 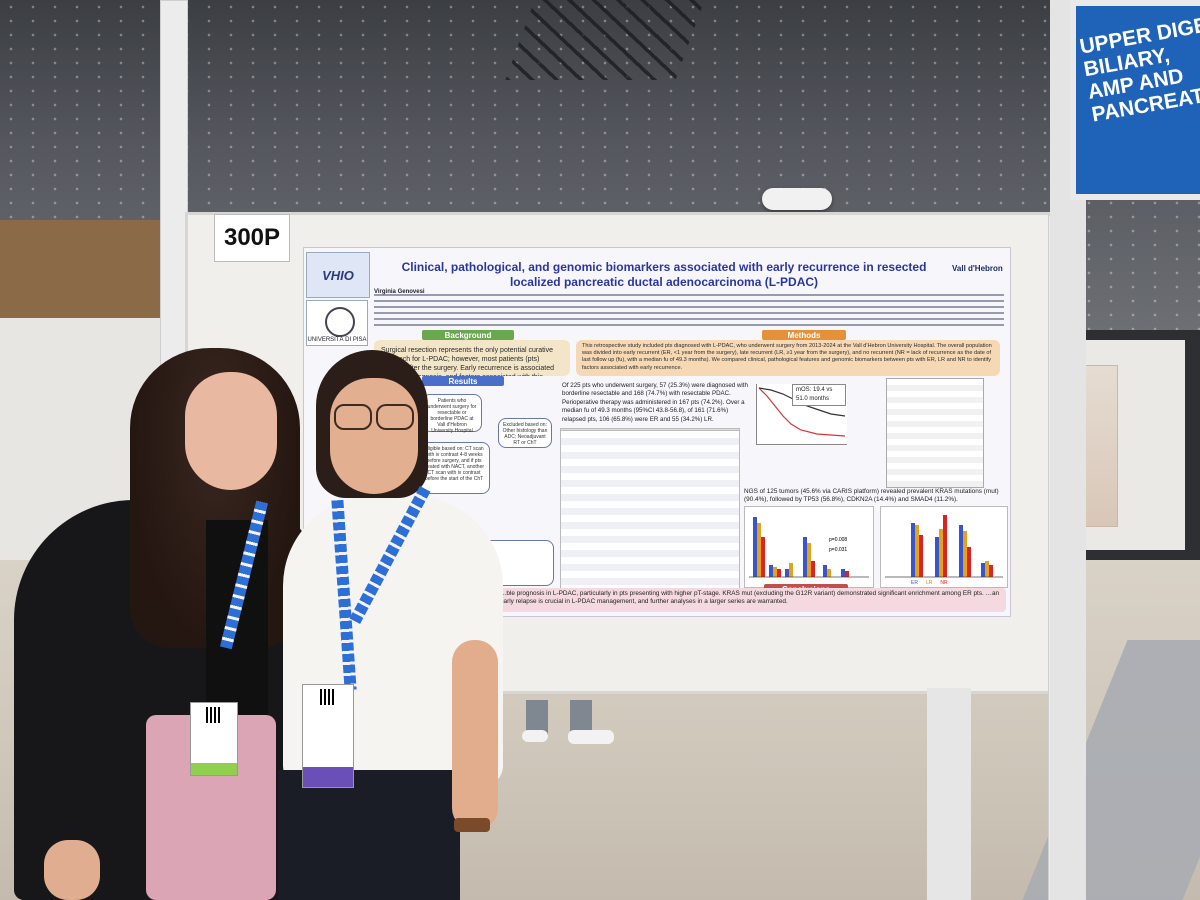 I want to click on passerby-leg-left, so click(x=537, y=718).